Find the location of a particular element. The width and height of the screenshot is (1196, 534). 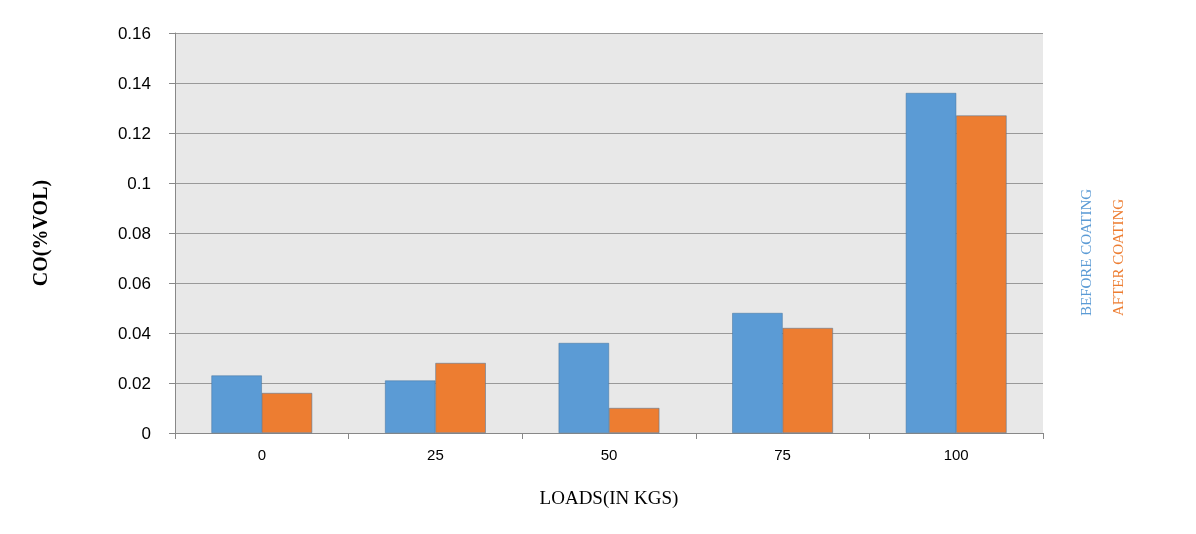

x-tick-label: 25 is located at coordinates (435, 454).